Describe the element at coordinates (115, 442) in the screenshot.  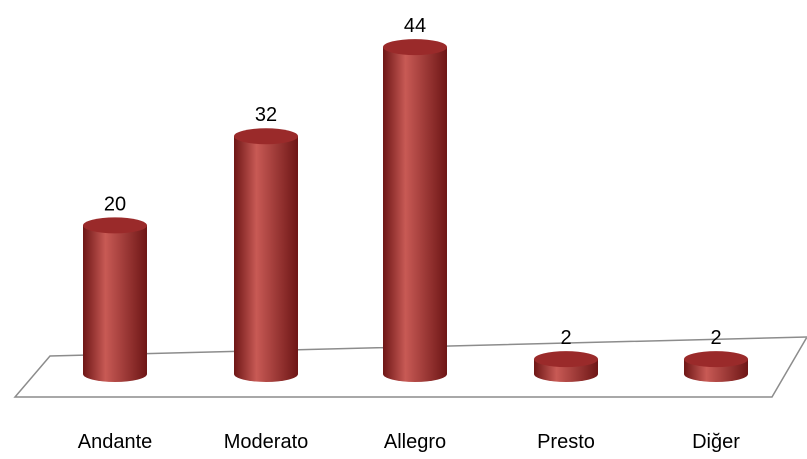
I see `x-tick-label-andante: Andante` at that location.